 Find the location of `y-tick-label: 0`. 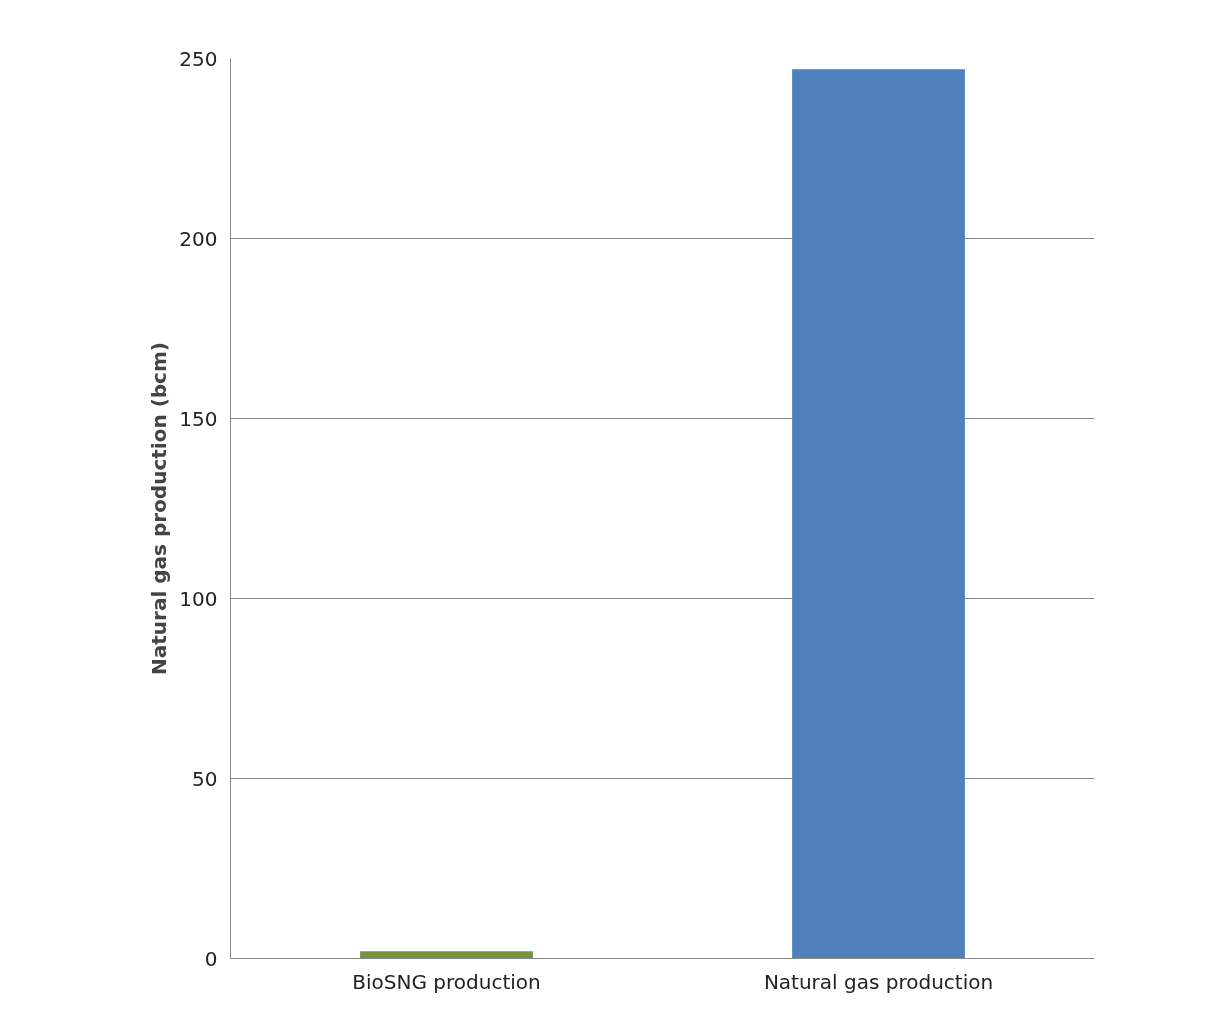

y-tick-label: 0 is located at coordinates (211, 958).